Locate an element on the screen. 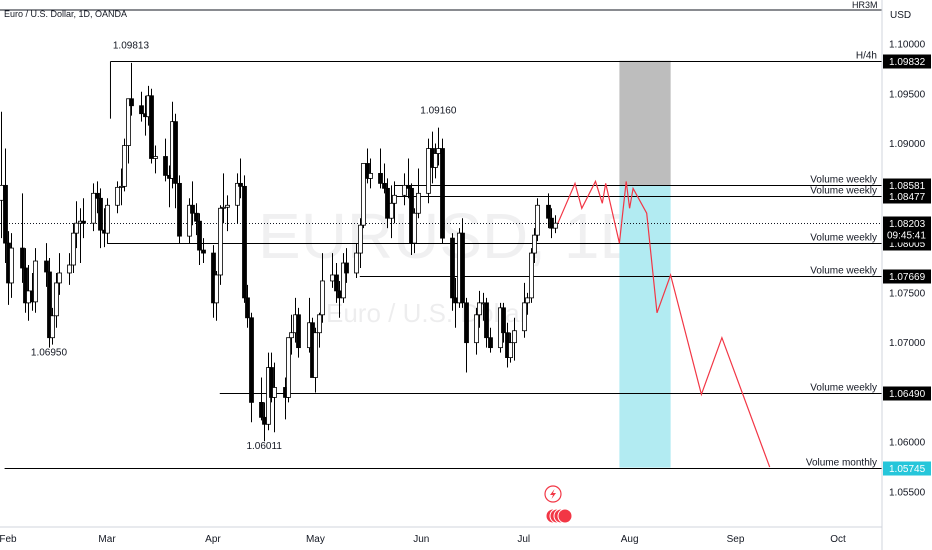 This screenshot has height=550, width=932. countdown-value: 09:45:41 is located at coordinates (906, 236).